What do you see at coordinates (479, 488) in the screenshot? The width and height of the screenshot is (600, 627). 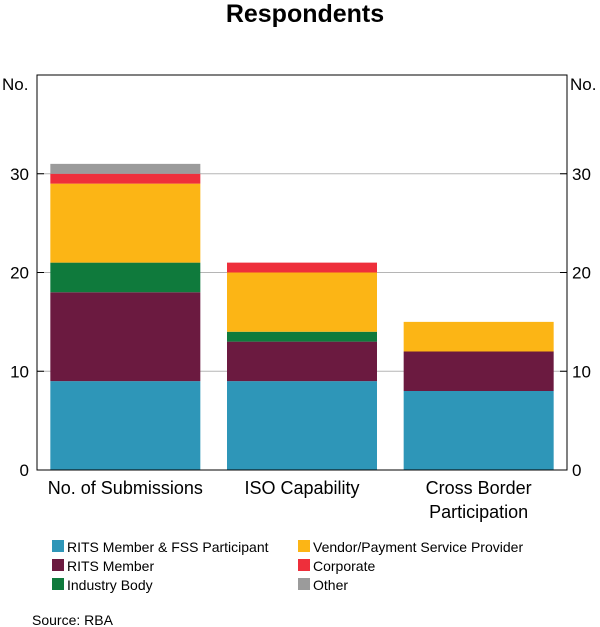 I see `category-label: Cross Border` at bounding box center [479, 488].